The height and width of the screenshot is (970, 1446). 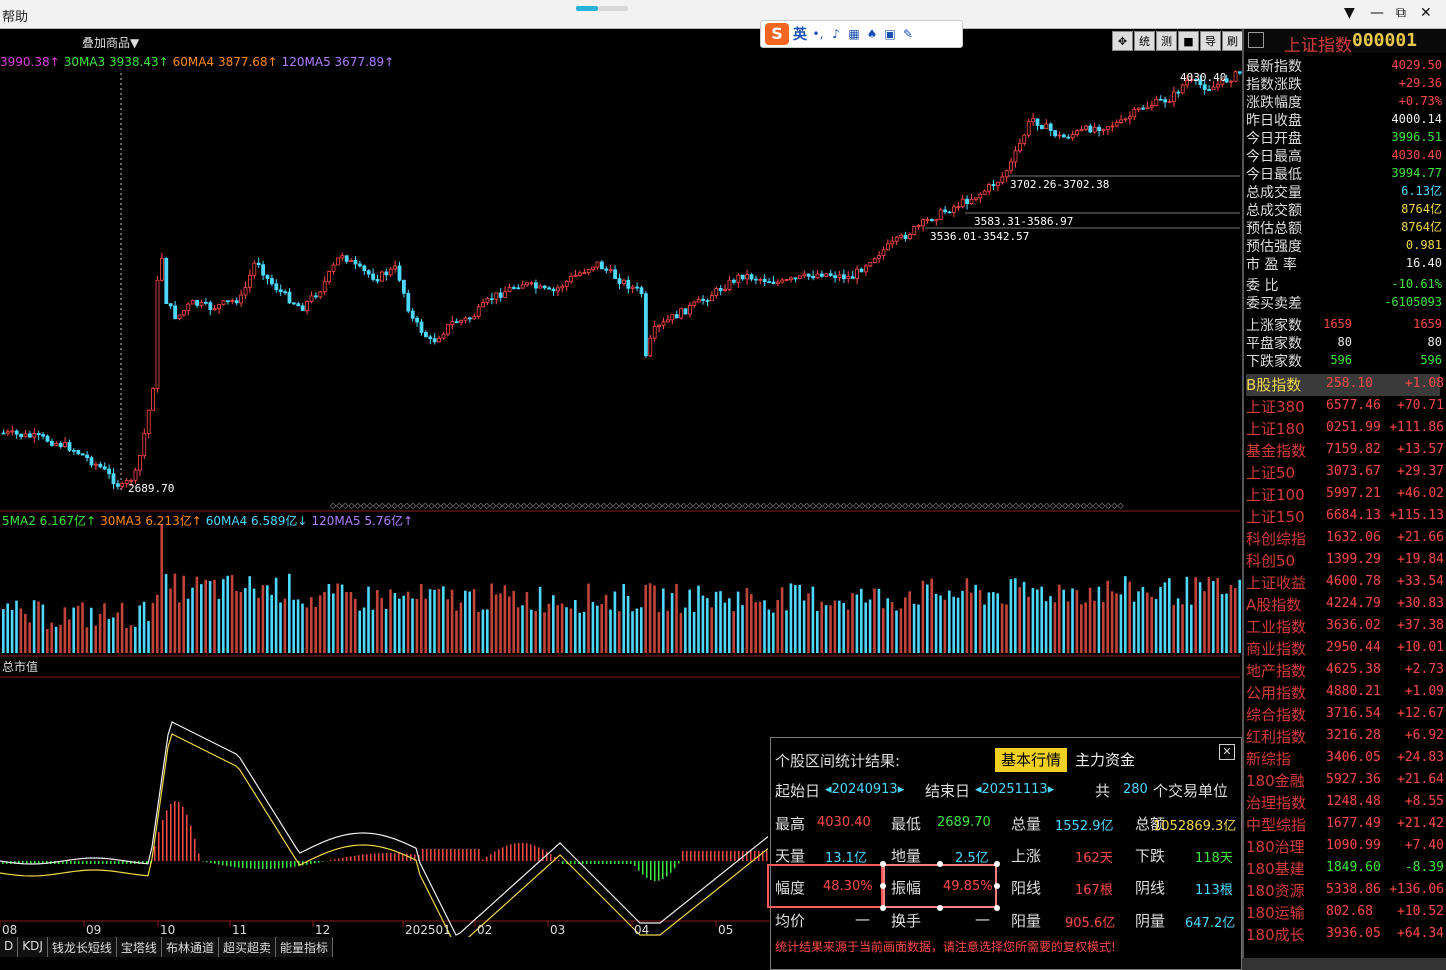 I want to click on draw-tool-button: ■, so click(x=1188, y=41).